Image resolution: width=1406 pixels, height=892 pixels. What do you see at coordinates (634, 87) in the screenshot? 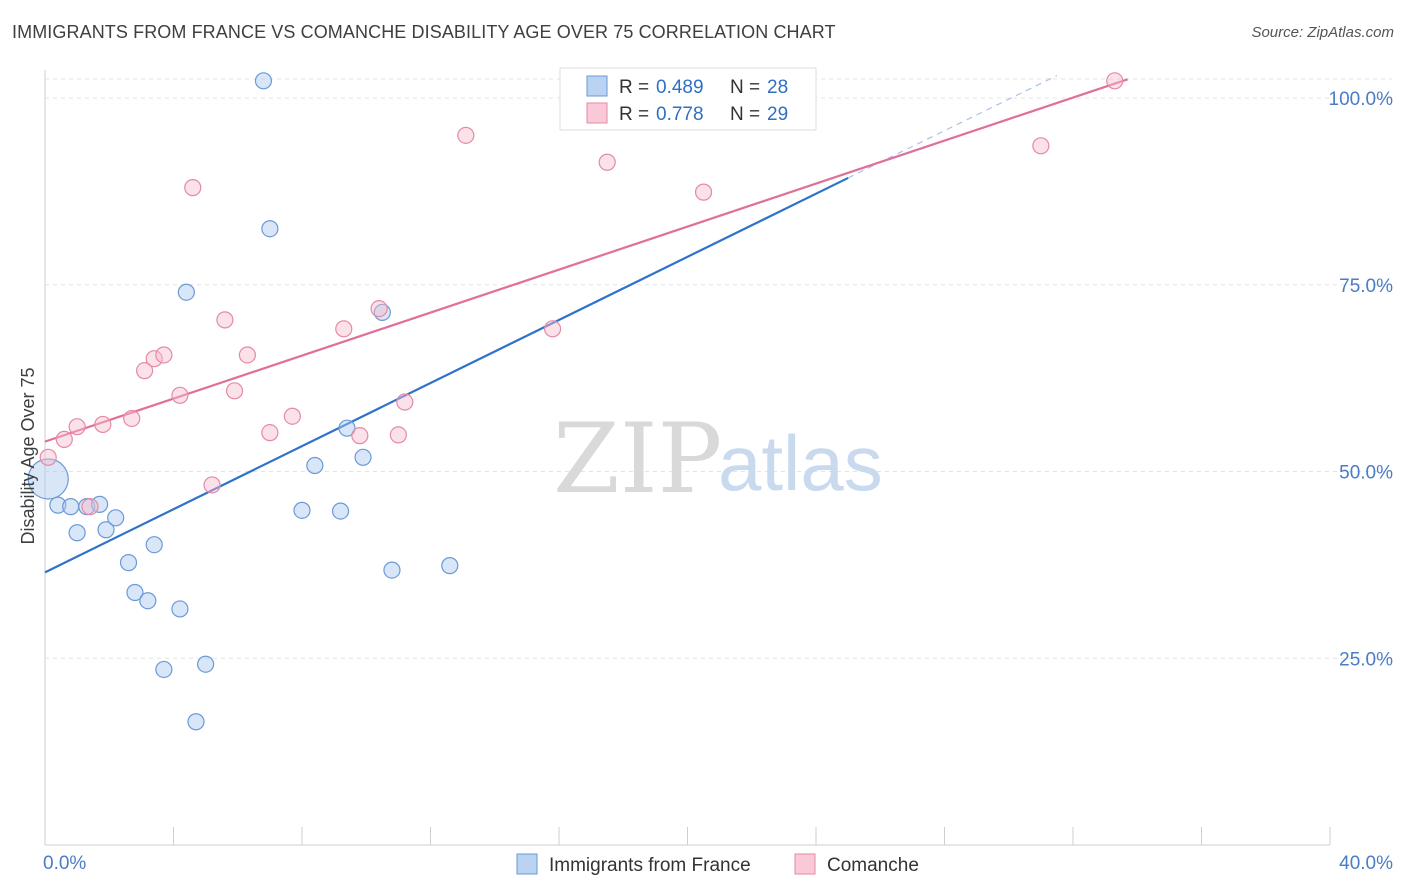
I see `legend-r-label-france: R =` at bounding box center [634, 87].